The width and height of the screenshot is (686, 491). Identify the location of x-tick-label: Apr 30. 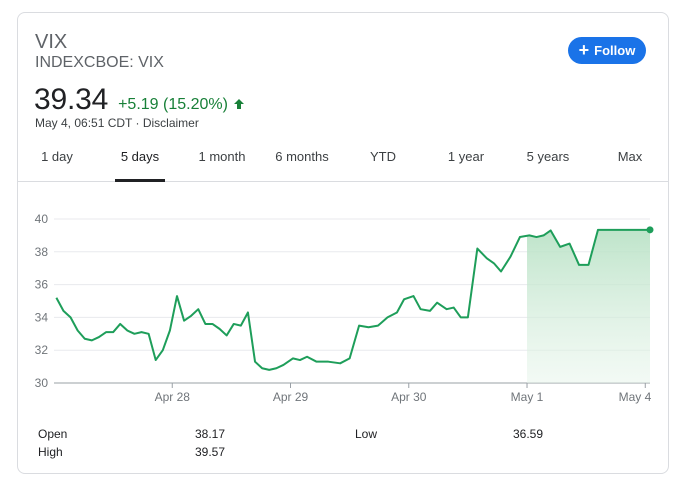
(409, 397).